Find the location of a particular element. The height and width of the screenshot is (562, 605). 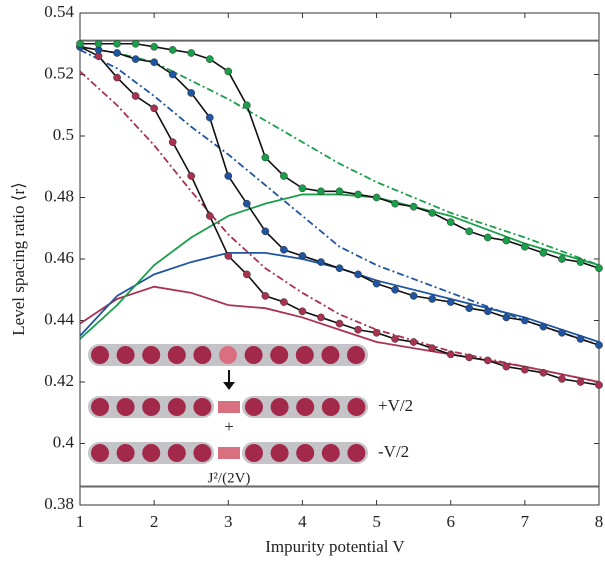

y-tick-label: 0.5 is located at coordinates (63, 134).